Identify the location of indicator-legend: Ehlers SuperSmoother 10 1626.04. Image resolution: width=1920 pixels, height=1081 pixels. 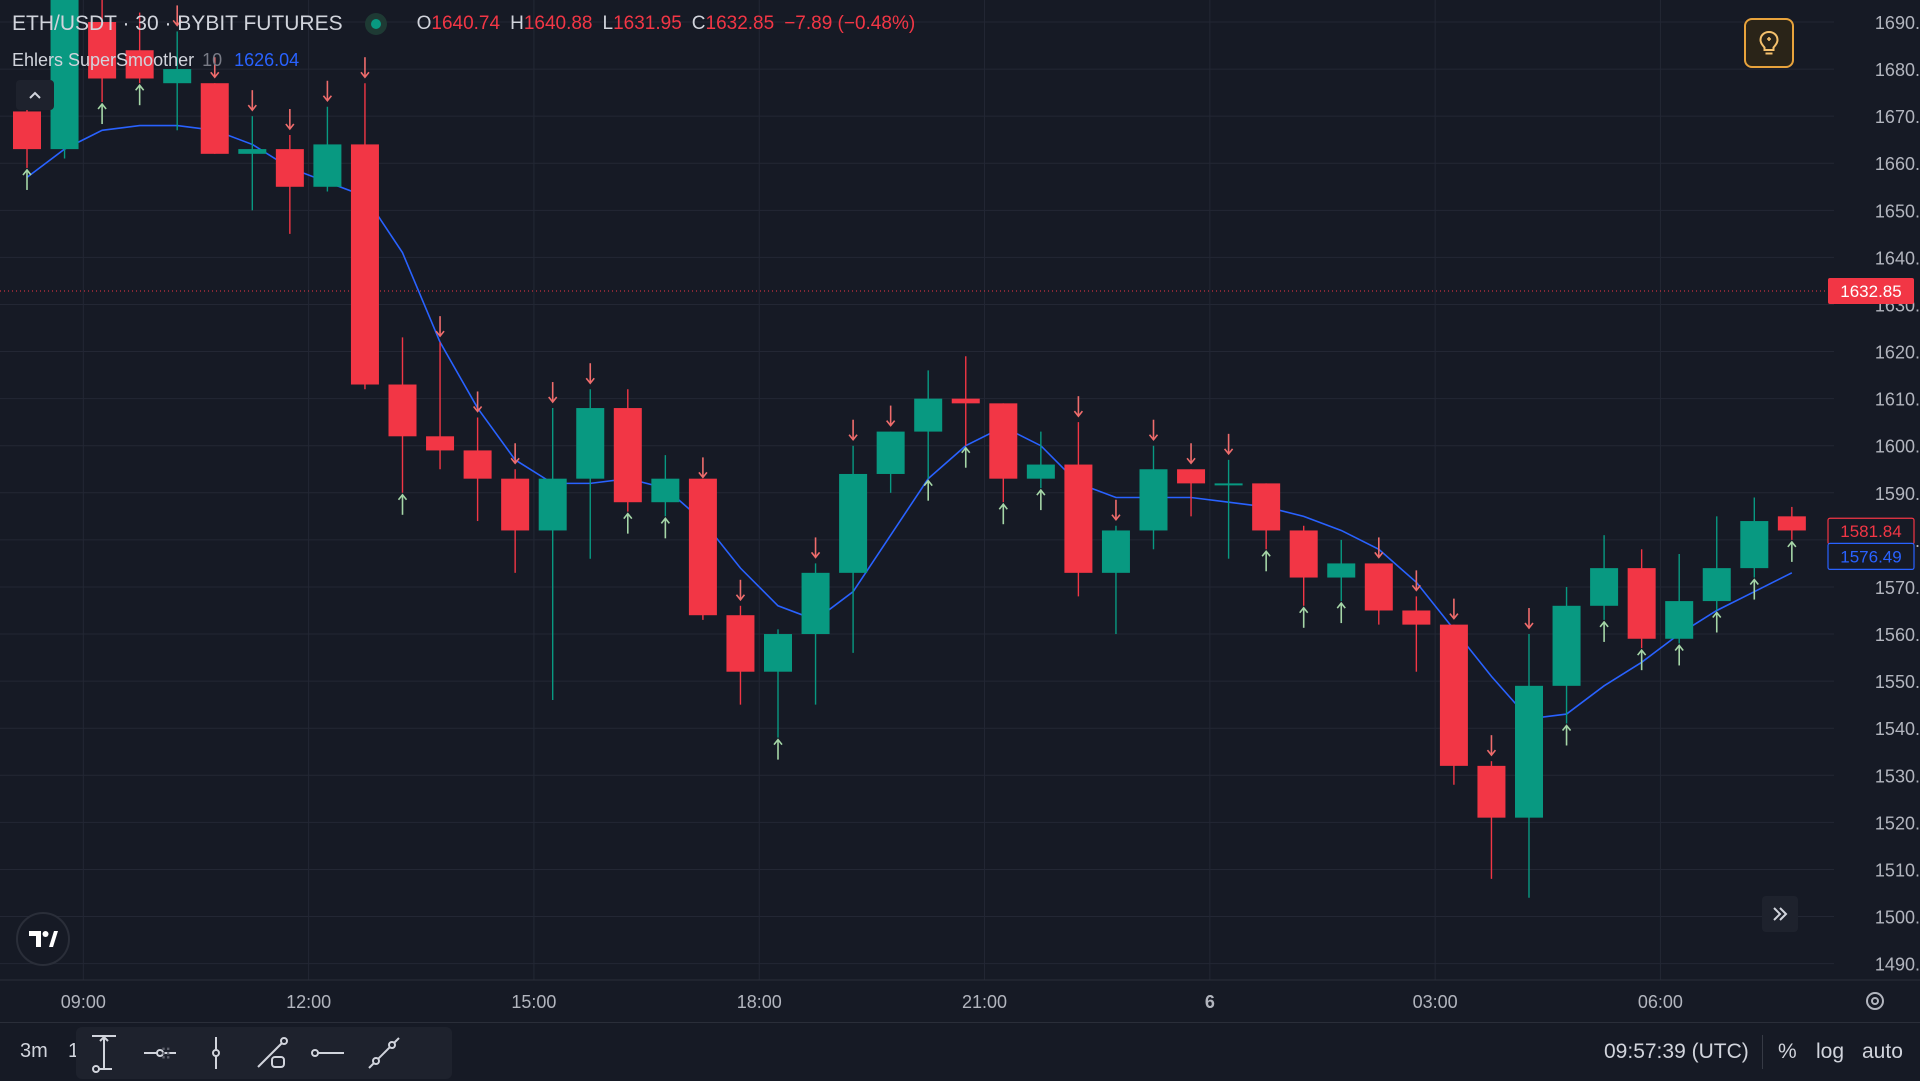
(155, 60).